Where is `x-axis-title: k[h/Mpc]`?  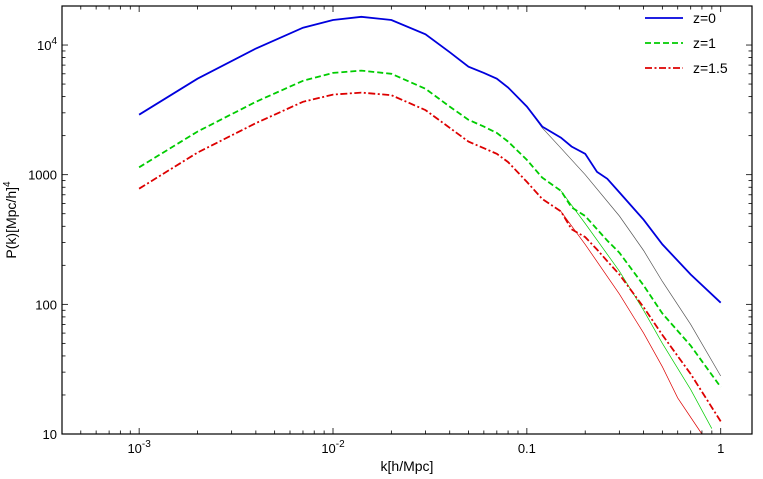
x-axis-title: k[h/Mpc] is located at coordinates (407, 466).